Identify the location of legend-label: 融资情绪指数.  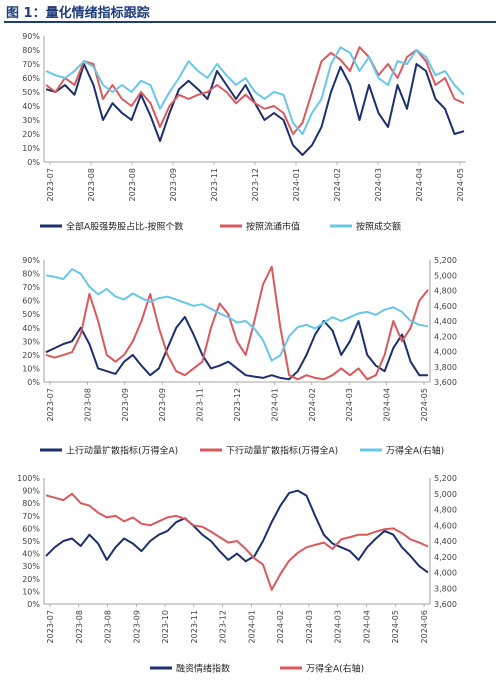
(203, 669).